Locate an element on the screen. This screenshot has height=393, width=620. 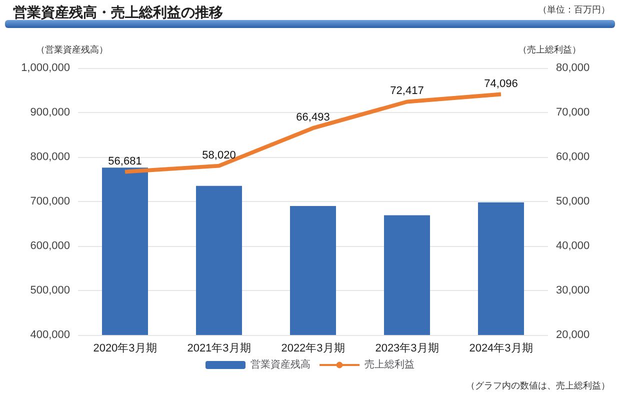
y-tick-label: 800,000 is located at coordinates (50, 157).